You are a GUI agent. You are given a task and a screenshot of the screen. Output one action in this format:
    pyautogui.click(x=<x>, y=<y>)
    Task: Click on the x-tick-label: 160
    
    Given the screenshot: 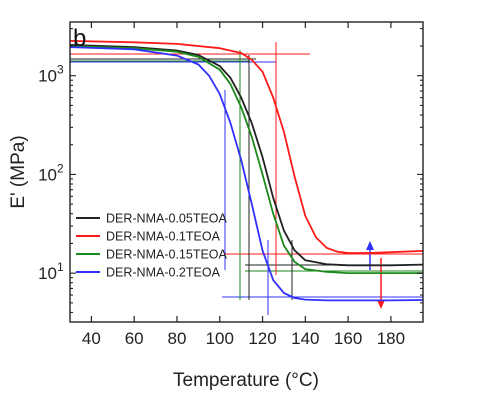 What is the action you would take?
    pyautogui.click(x=348, y=338)
    